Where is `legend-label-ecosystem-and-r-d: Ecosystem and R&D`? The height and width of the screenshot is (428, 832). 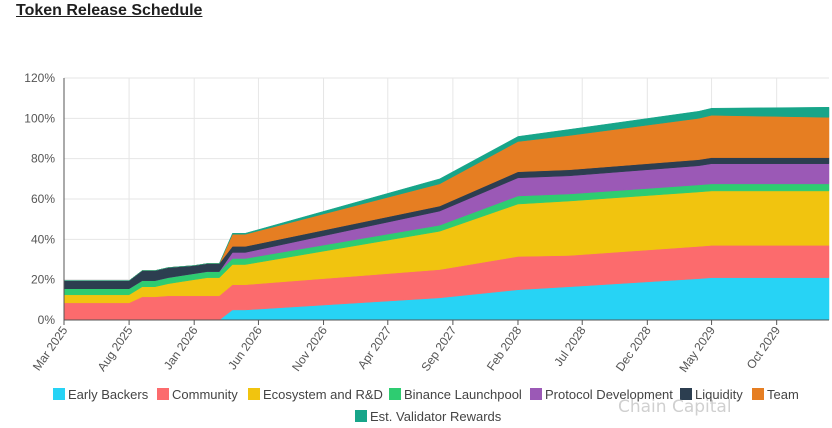 legend-label-ecosystem-and-r-d: Ecosystem and R&D is located at coordinates (323, 394).